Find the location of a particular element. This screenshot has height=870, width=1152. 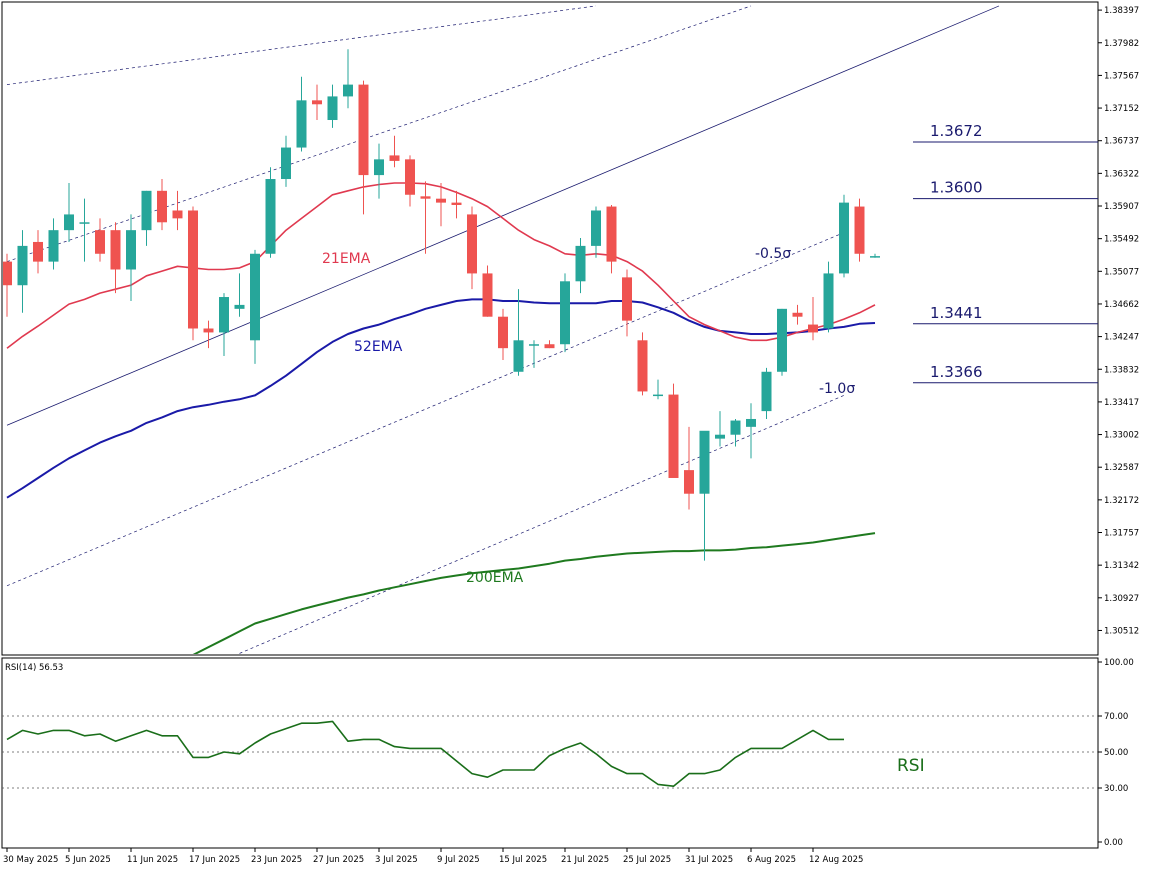

time-tick-label: 30 May 2025 is located at coordinates (30, 860).